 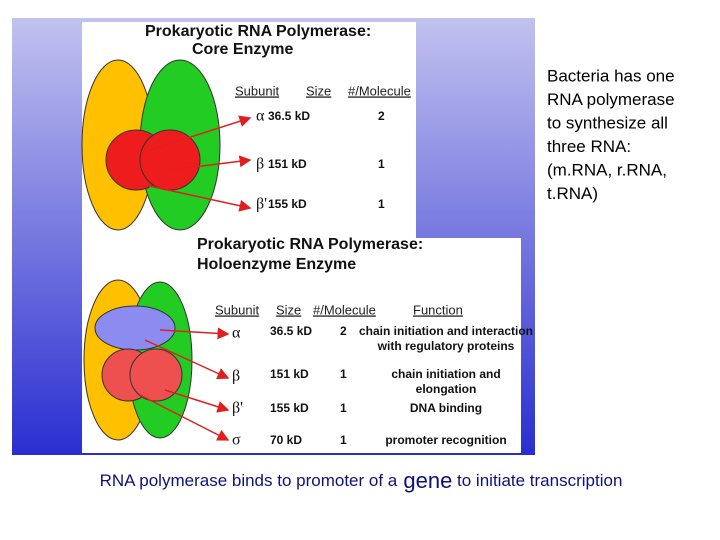 I want to click on column-header: Function, so click(x=438, y=309).